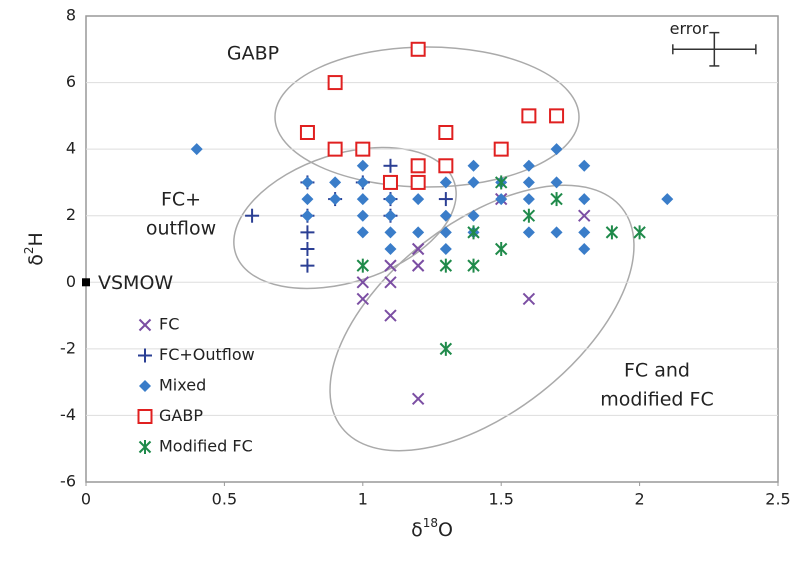 This screenshot has width=795, height=564. What do you see at coordinates (71, 15) in the screenshot?
I see `y-tick-label: 8` at bounding box center [71, 15].